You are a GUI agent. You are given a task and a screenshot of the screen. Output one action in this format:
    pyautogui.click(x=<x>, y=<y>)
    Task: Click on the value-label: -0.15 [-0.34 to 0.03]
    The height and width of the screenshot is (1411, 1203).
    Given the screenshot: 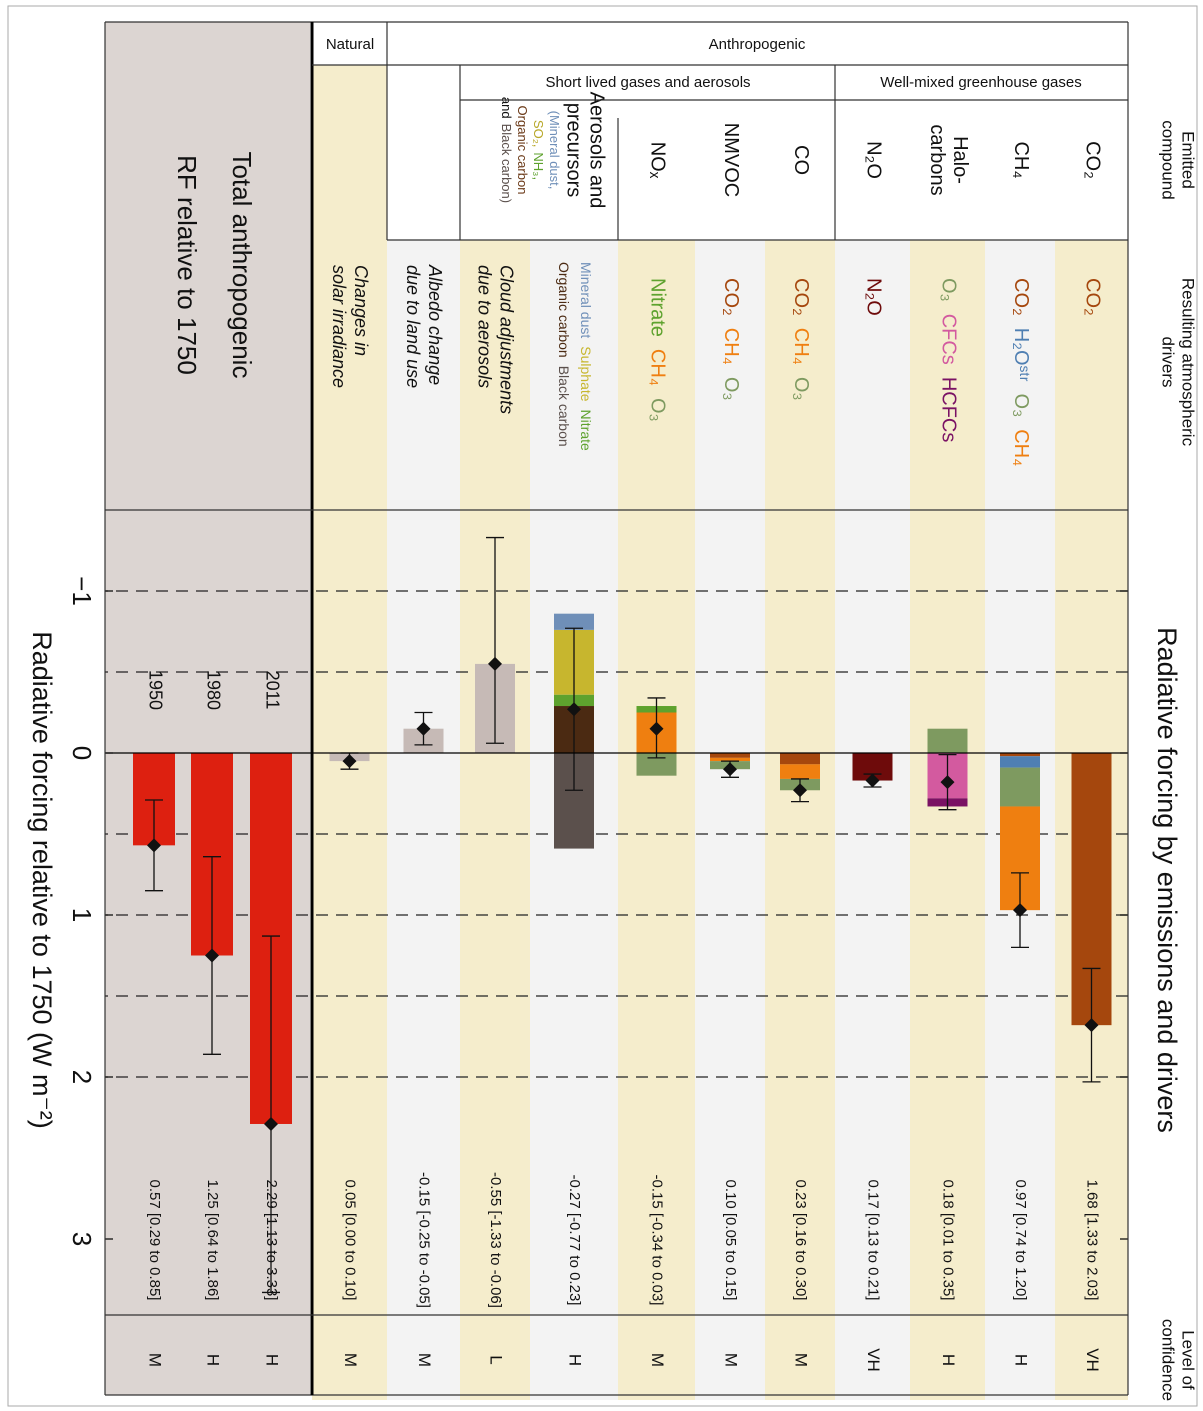 What is the action you would take?
    pyautogui.click(x=657, y=1240)
    